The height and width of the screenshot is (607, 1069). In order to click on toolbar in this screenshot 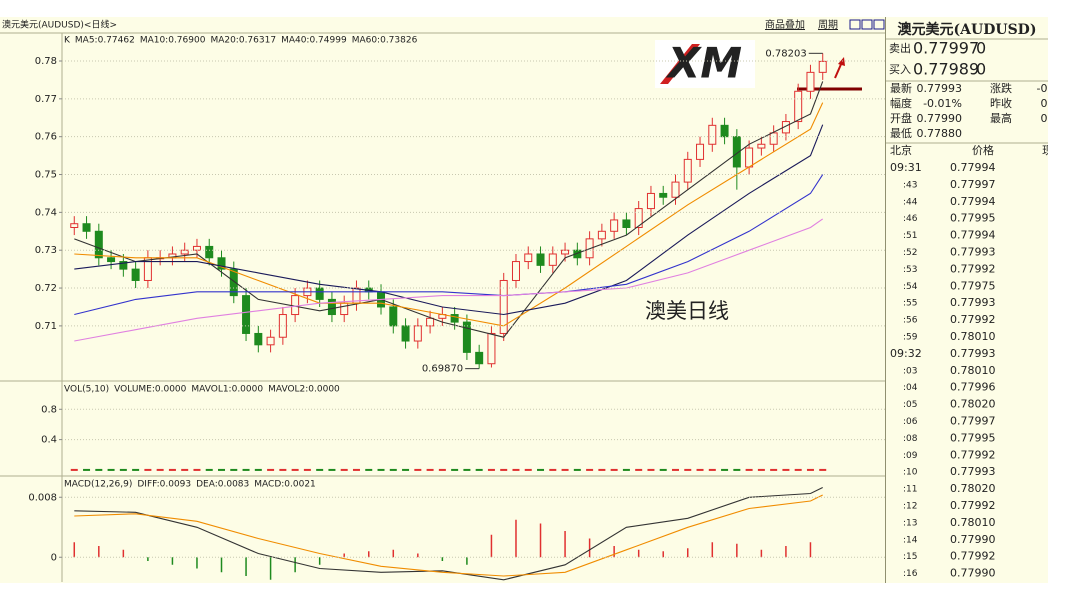, I will do `click(442, 25)`.